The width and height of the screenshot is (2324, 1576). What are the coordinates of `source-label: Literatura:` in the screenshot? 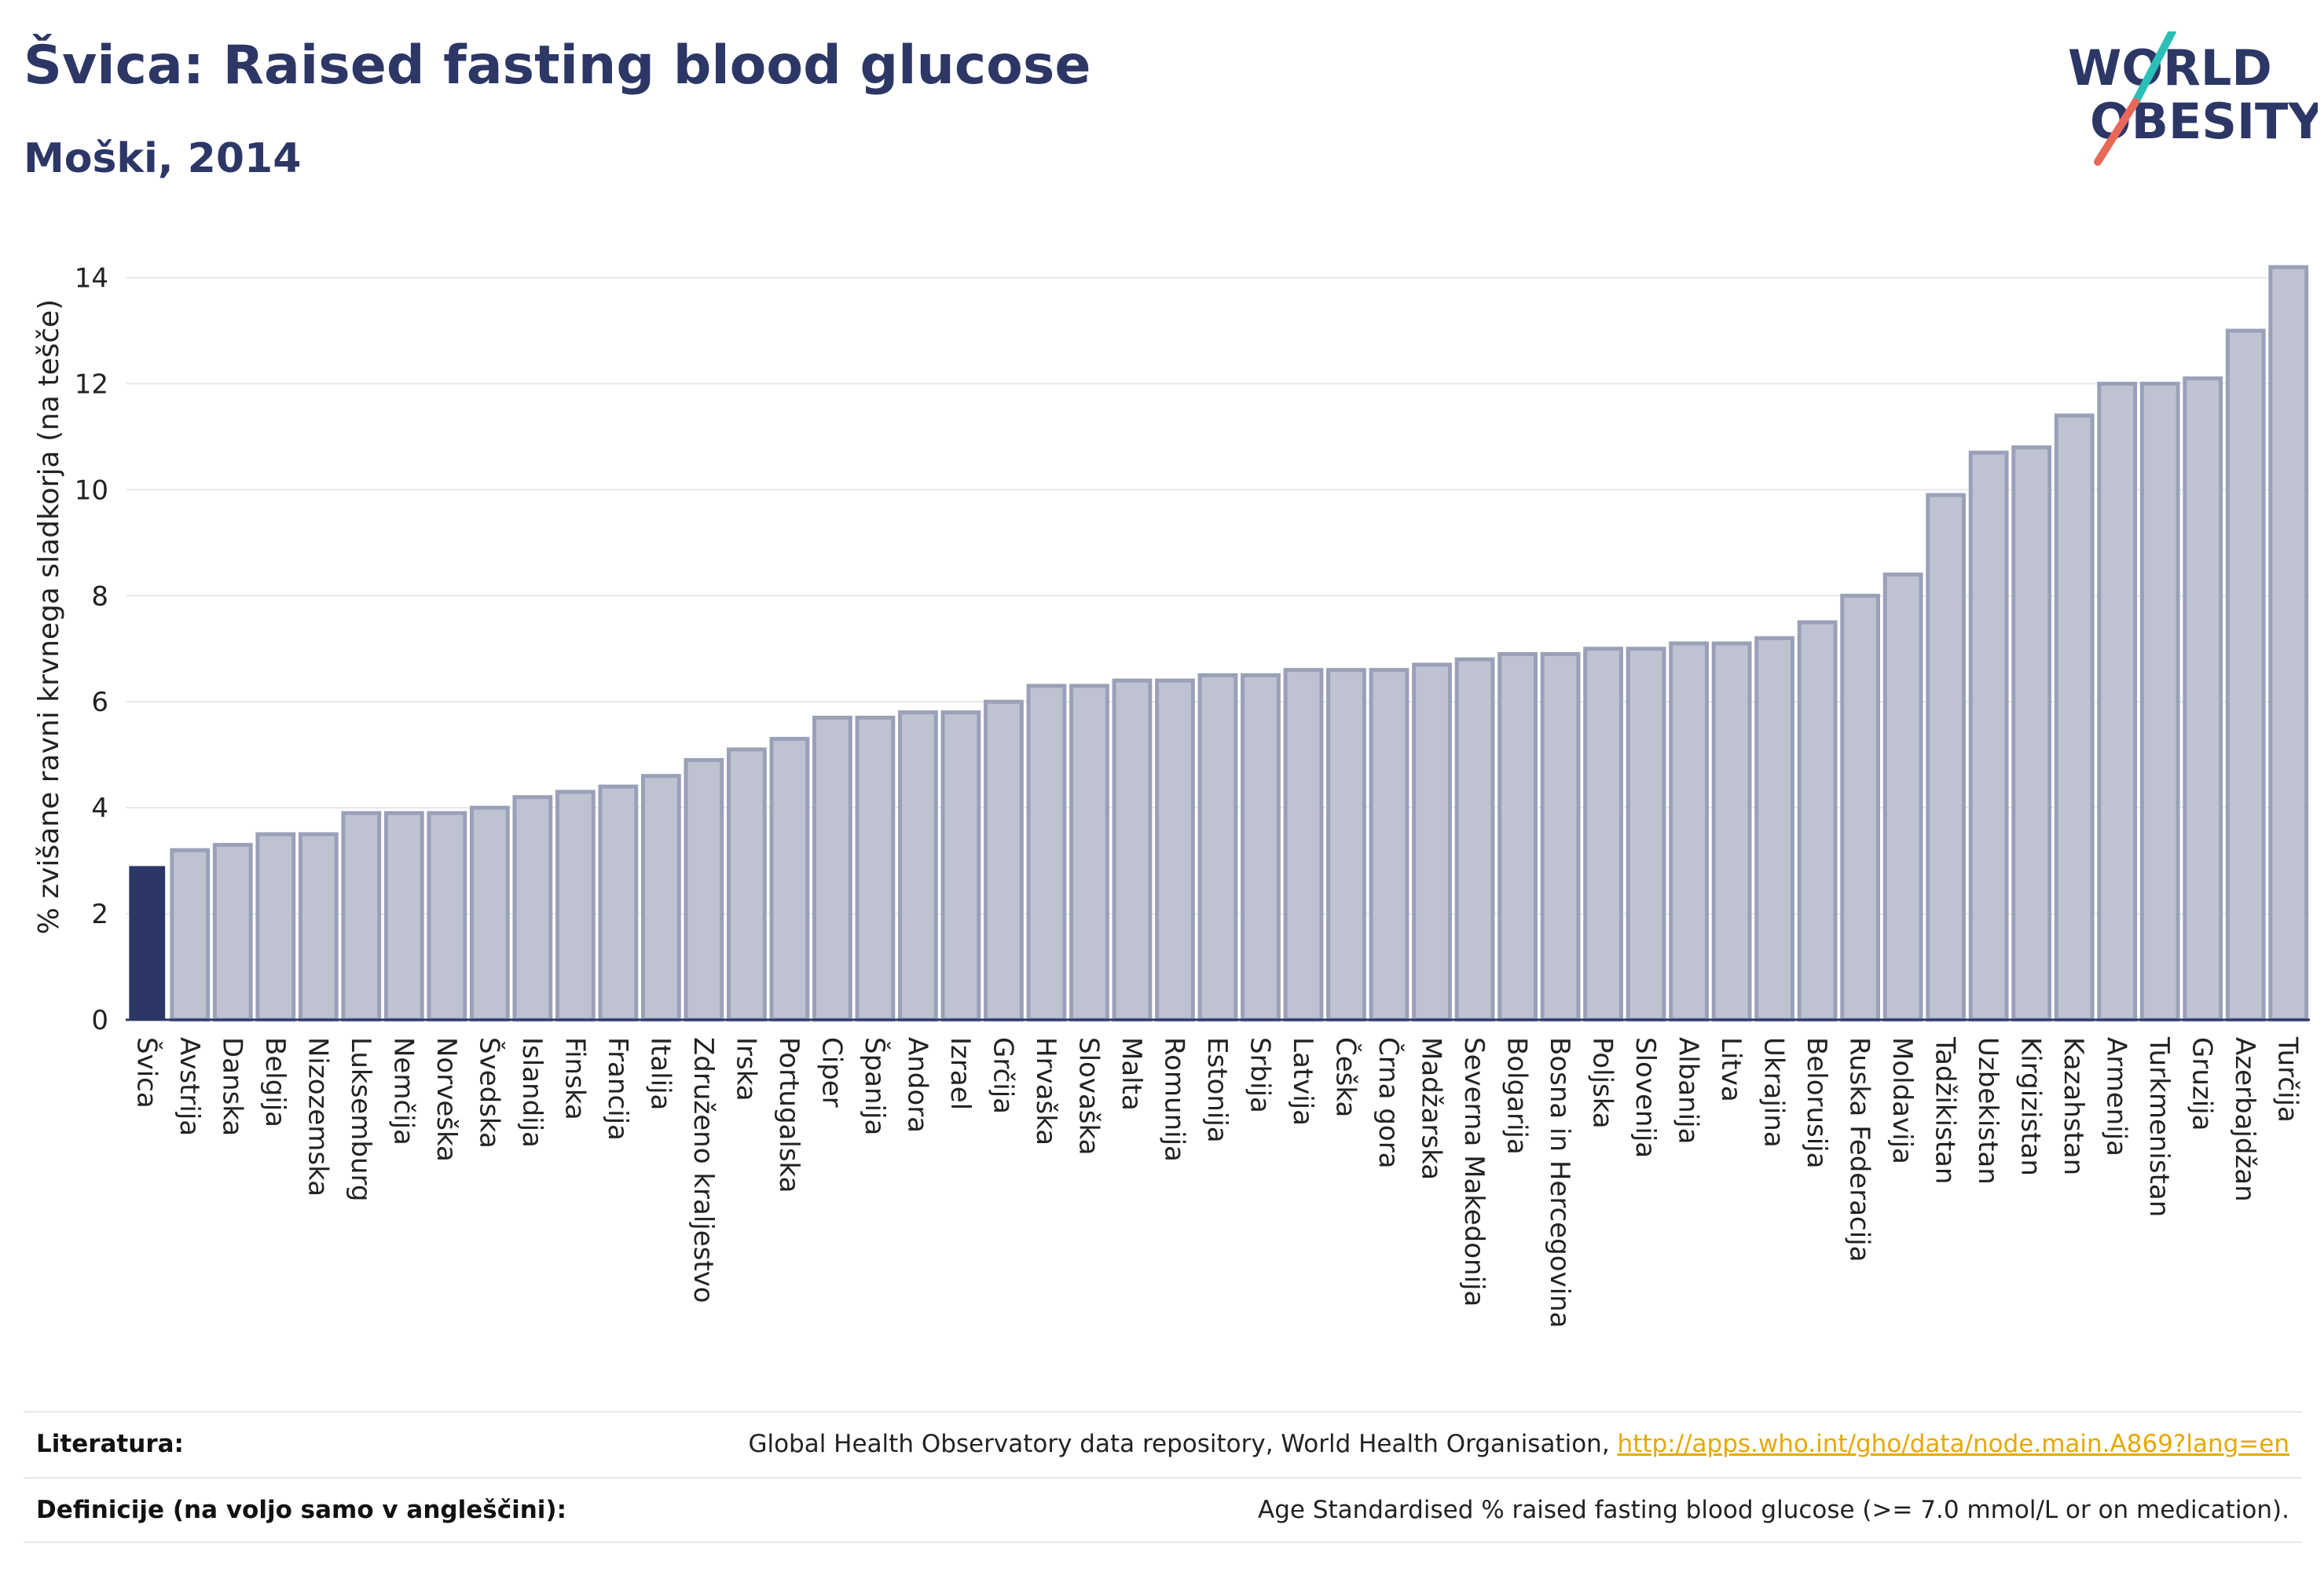 It's located at (110, 1444).